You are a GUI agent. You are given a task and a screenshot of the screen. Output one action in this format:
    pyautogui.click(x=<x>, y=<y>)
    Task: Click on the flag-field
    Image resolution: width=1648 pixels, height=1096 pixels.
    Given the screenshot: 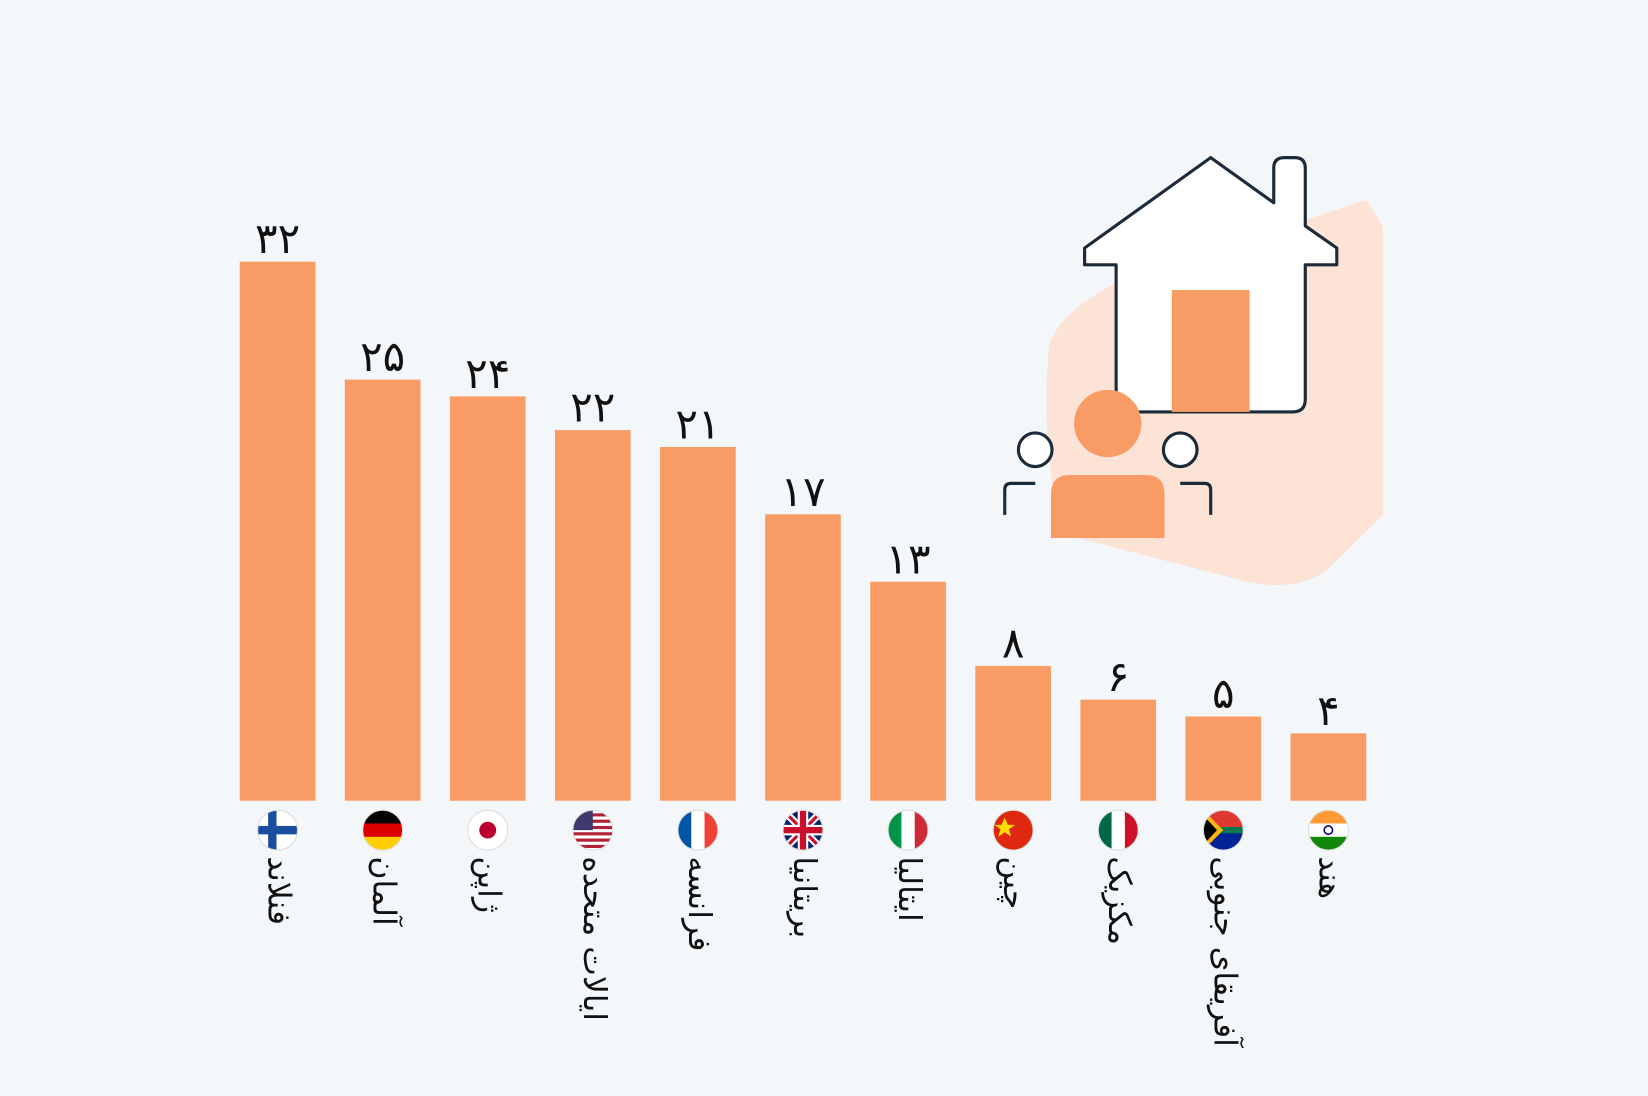 What is the action you would take?
    pyautogui.click(x=1013, y=830)
    